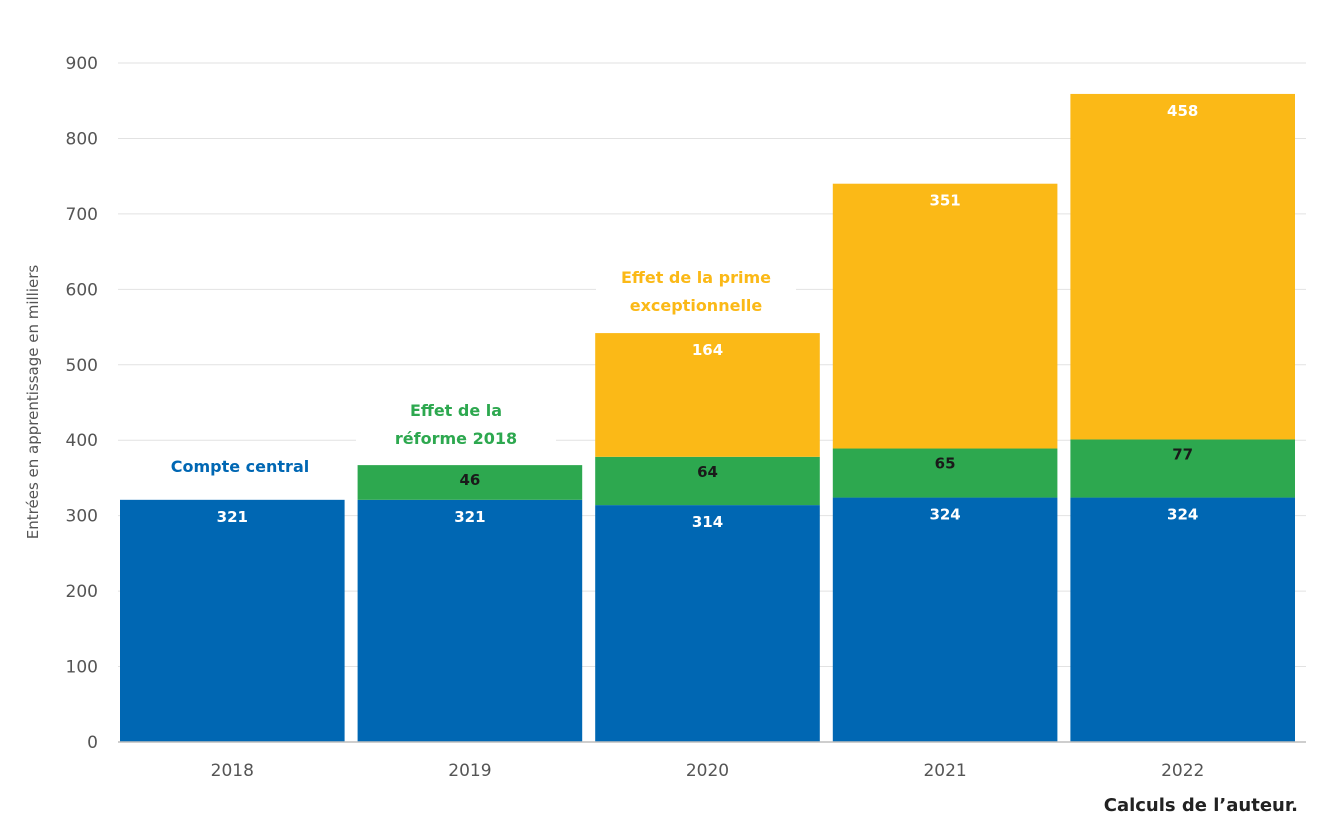 This screenshot has width=1326, height=822. I want to click on y-tick-label: 900, so click(82, 64).